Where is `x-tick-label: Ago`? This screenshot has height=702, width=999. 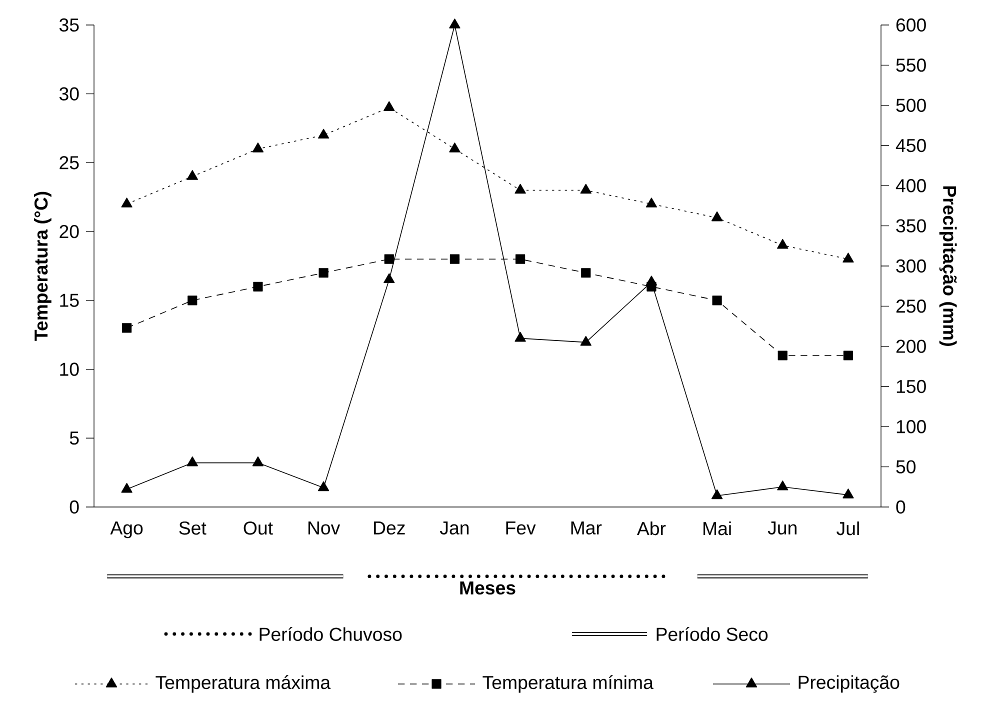
x-tick-label: Ago is located at coordinates (126, 529).